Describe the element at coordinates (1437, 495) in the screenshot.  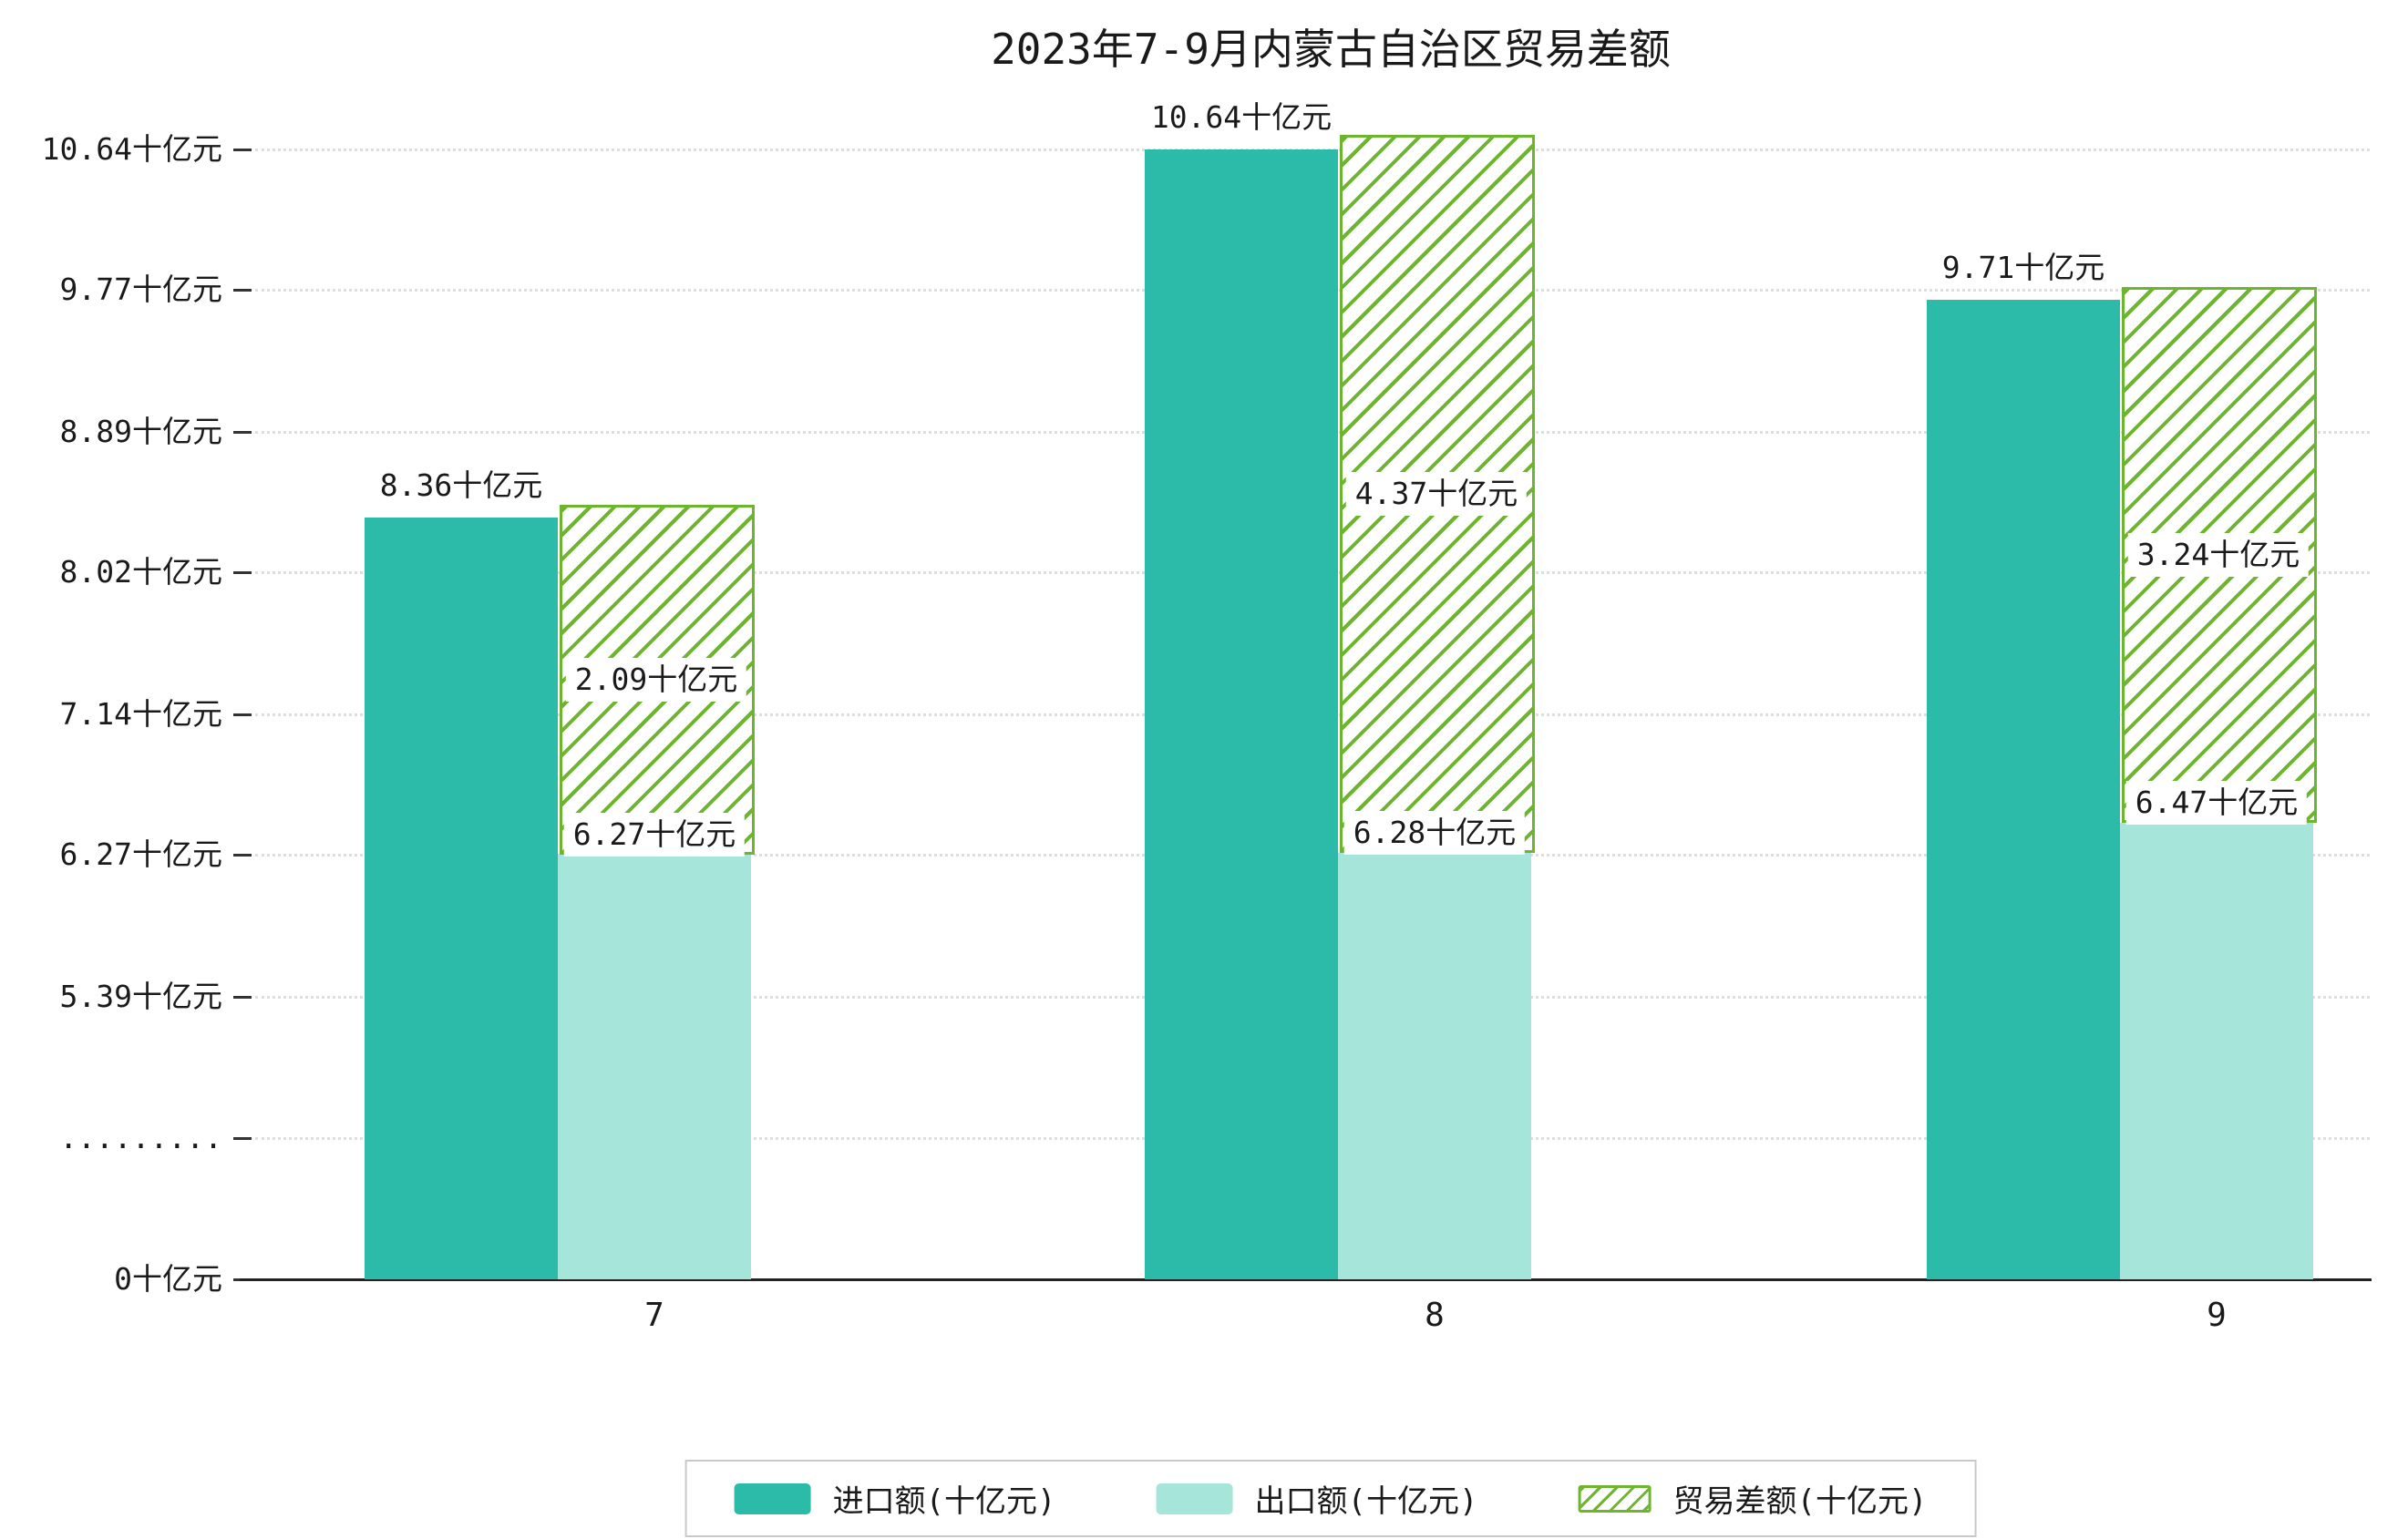
I see `trade-balance-value-label: 4.37十亿元` at that location.